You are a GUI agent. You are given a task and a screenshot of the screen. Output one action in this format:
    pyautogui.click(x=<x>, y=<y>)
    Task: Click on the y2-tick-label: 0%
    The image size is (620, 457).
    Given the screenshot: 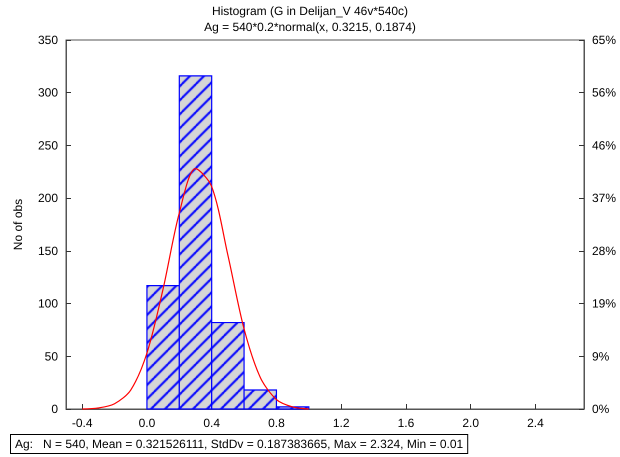 What is the action you would take?
    pyautogui.click(x=601, y=409)
    